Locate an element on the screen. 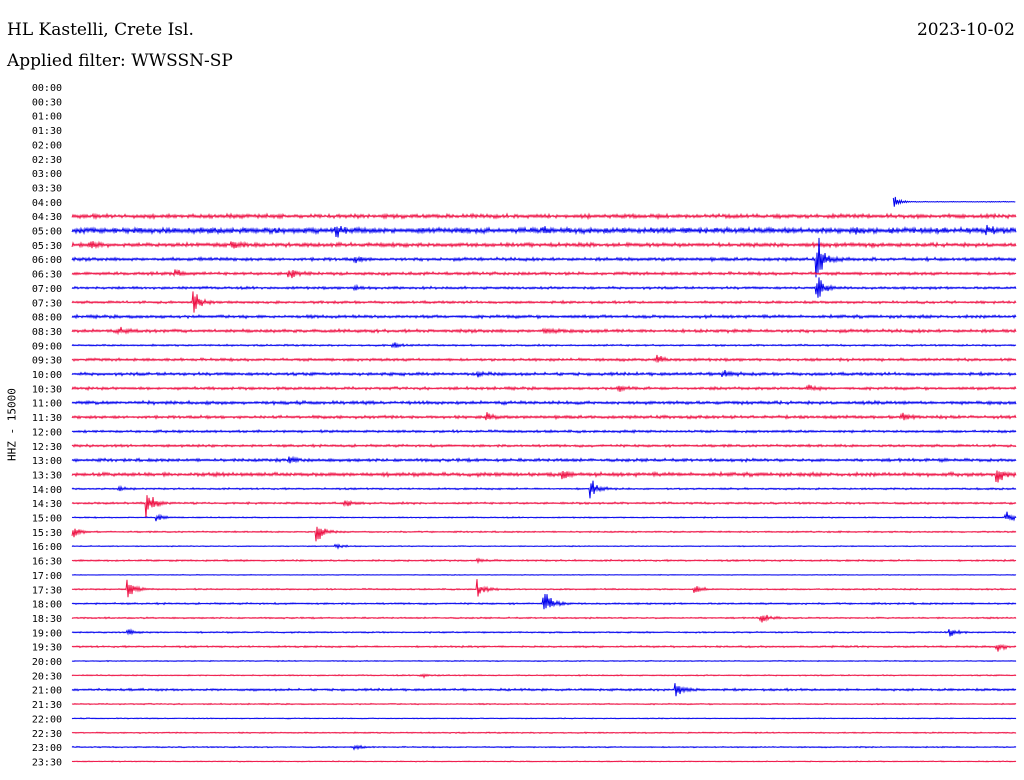 The height and width of the screenshot is (780, 1024). time-tick-label: 12:30 is located at coordinates (47, 447).